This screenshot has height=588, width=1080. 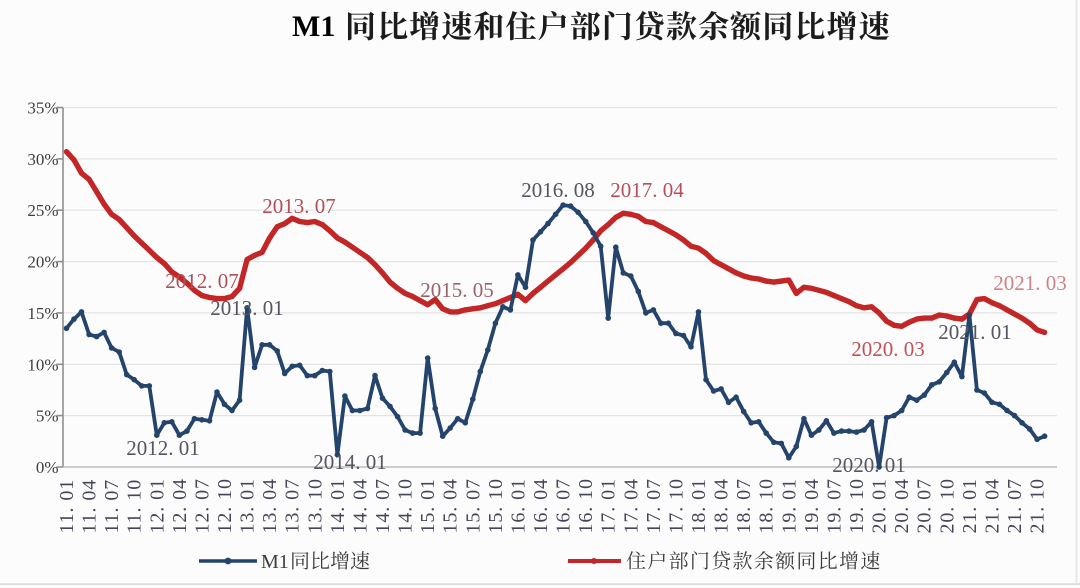 What do you see at coordinates (631, 505) in the screenshot?
I see `svg-text: 17. 04` at bounding box center [631, 505].